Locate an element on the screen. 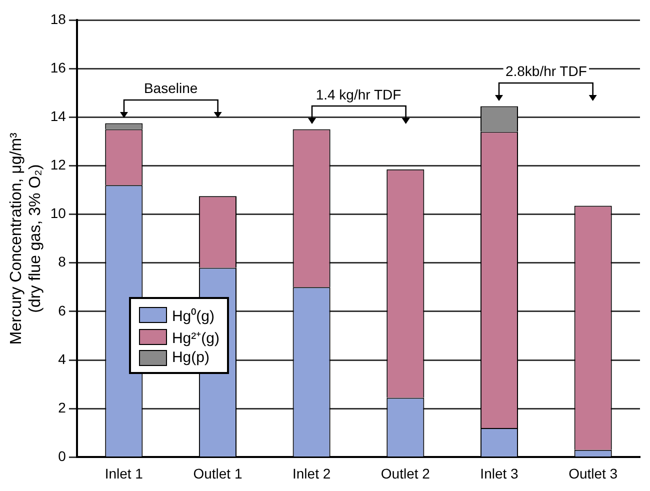 This screenshot has width=650, height=491. x-tick-label: Outlet 1 is located at coordinates (217, 473).